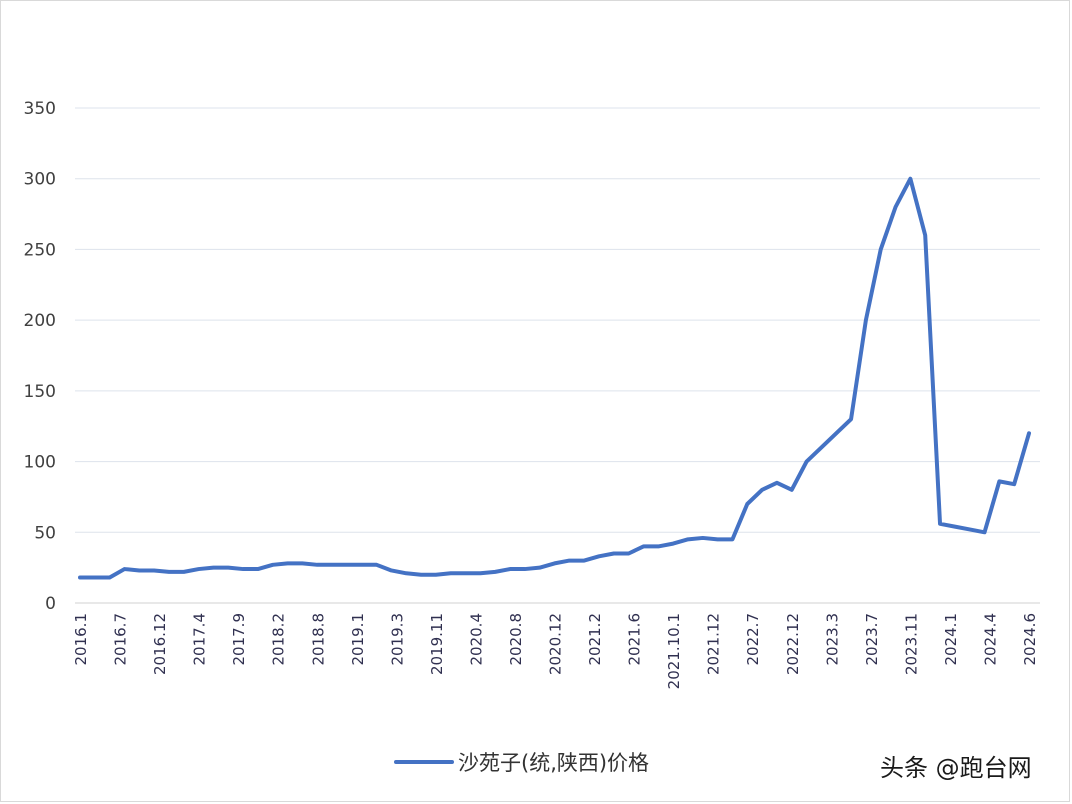  What do you see at coordinates (872, 639) in the screenshot?
I see `x-tick-label: 2023.7` at bounding box center [872, 639].